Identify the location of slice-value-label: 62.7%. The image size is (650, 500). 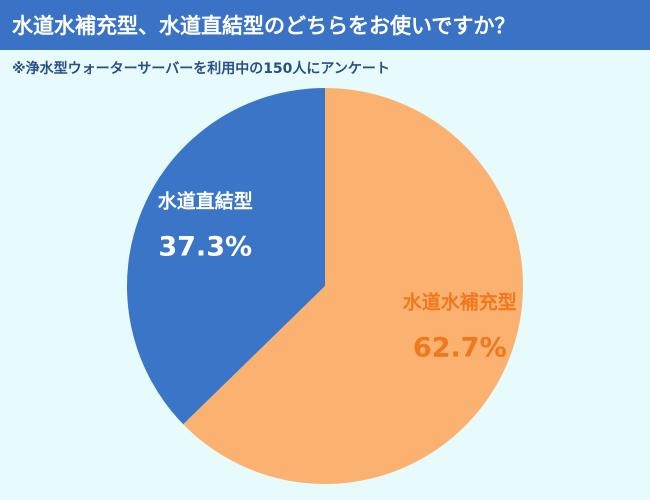
(460, 348).